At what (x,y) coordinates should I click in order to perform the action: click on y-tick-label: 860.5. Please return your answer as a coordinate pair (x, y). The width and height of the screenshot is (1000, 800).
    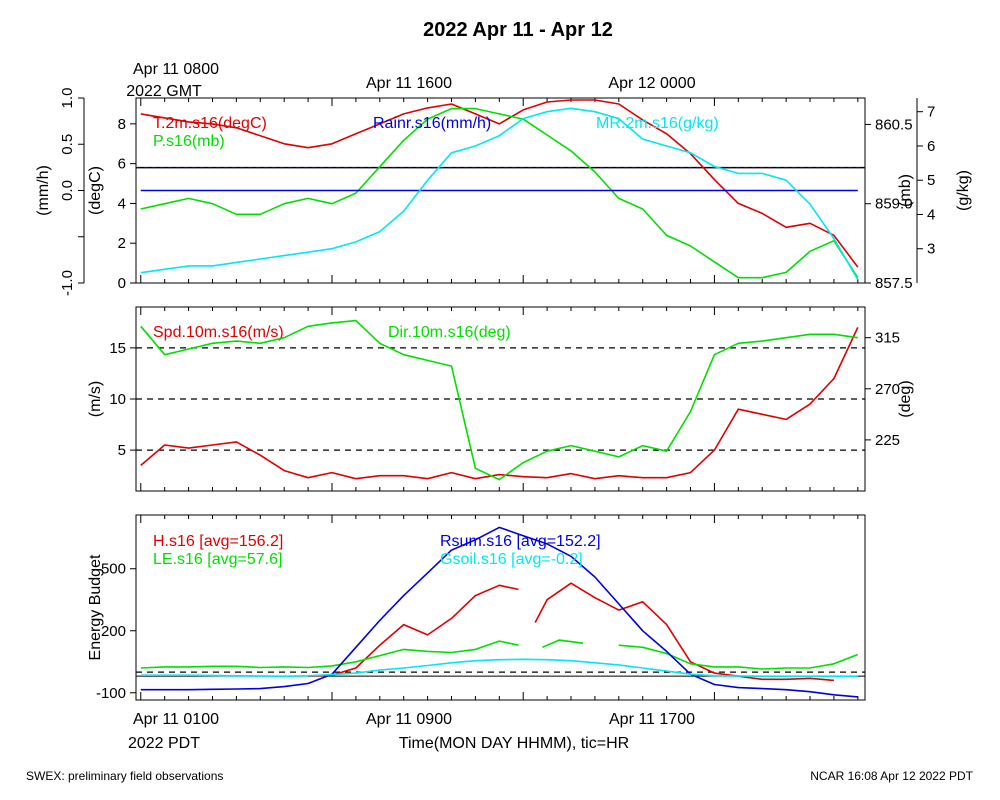
    Looking at the image, I should click on (894, 124).